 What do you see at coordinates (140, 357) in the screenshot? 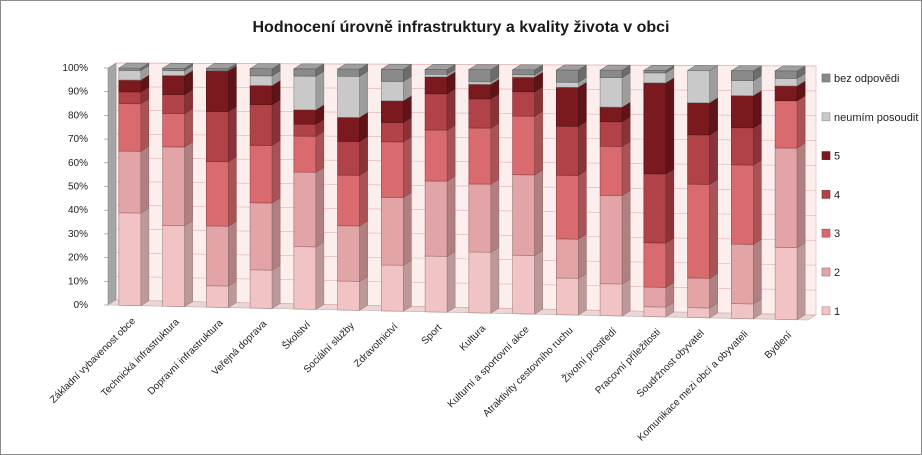
I see `x-category-label: Technická infrastruktura` at bounding box center [140, 357].